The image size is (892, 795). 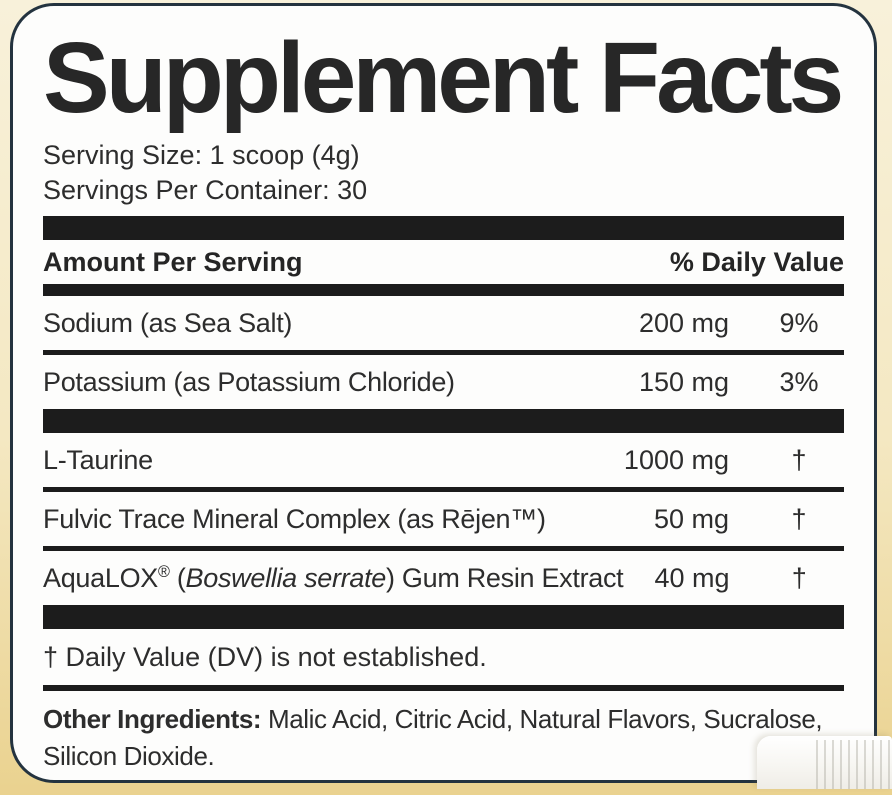 What do you see at coordinates (799, 322) in the screenshot?
I see `ingredient-daily-value: 9%` at bounding box center [799, 322].